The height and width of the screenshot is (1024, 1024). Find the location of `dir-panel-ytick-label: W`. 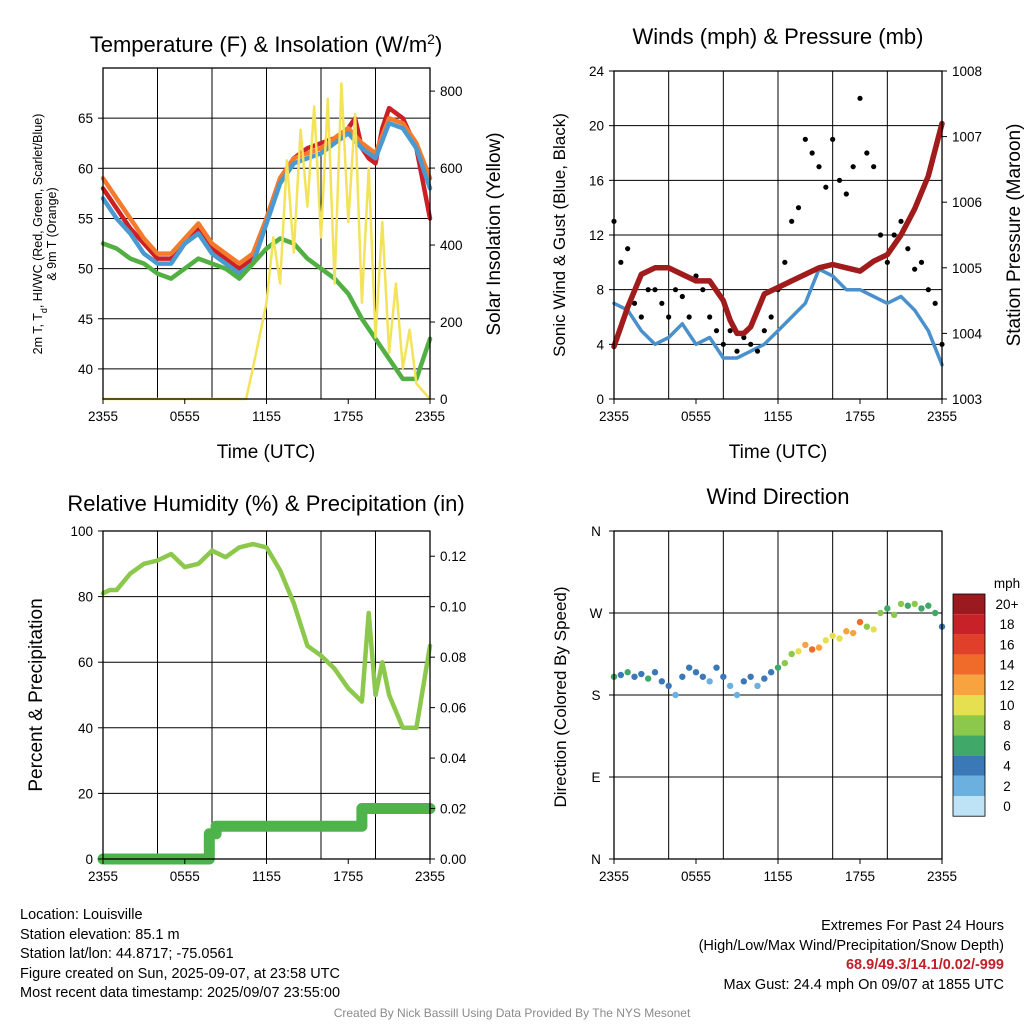

dir-panel-ytick-label: W is located at coordinates (596, 613).